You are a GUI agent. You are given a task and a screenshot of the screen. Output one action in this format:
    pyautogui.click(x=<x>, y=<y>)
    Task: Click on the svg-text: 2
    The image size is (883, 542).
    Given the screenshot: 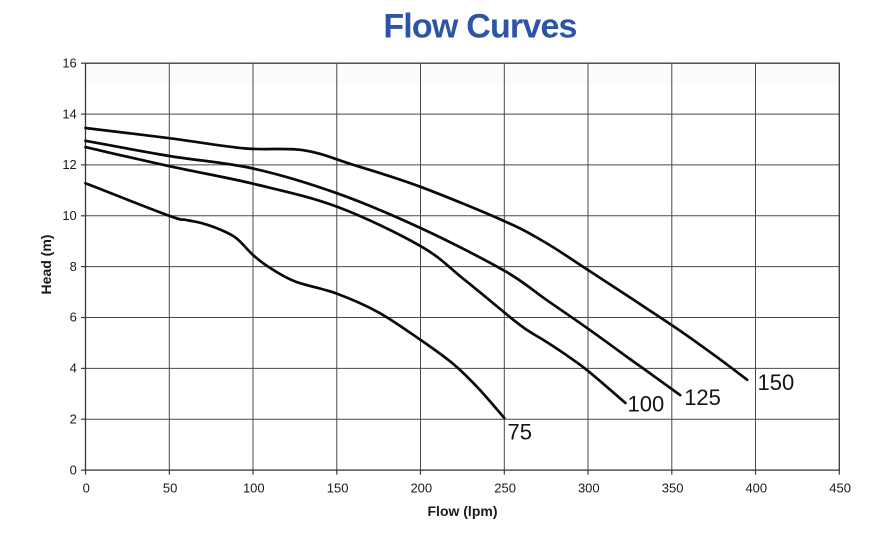 What is the action you would take?
    pyautogui.click(x=73, y=418)
    